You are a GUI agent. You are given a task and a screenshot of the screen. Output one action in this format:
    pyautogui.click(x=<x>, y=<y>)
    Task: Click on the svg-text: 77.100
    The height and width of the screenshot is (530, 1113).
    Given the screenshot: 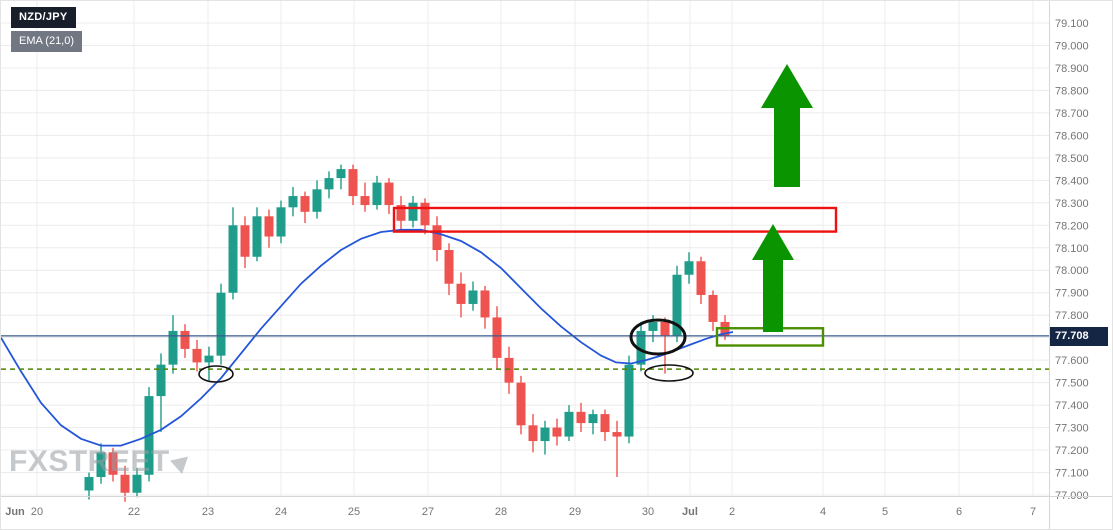 What is the action you would take?
    pyautogui.click(x=1072, y=474)
    